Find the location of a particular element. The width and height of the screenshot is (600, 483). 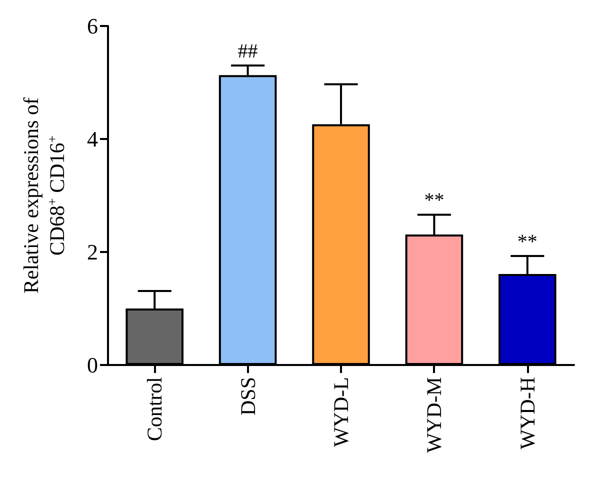

y-tick-label: 2 is located at coordinates (92, 252).